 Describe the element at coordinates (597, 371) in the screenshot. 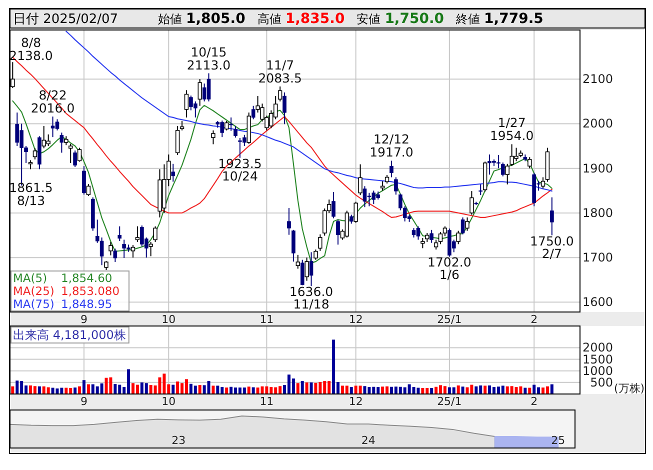

I see `y-tick-label: 1000` at that location.